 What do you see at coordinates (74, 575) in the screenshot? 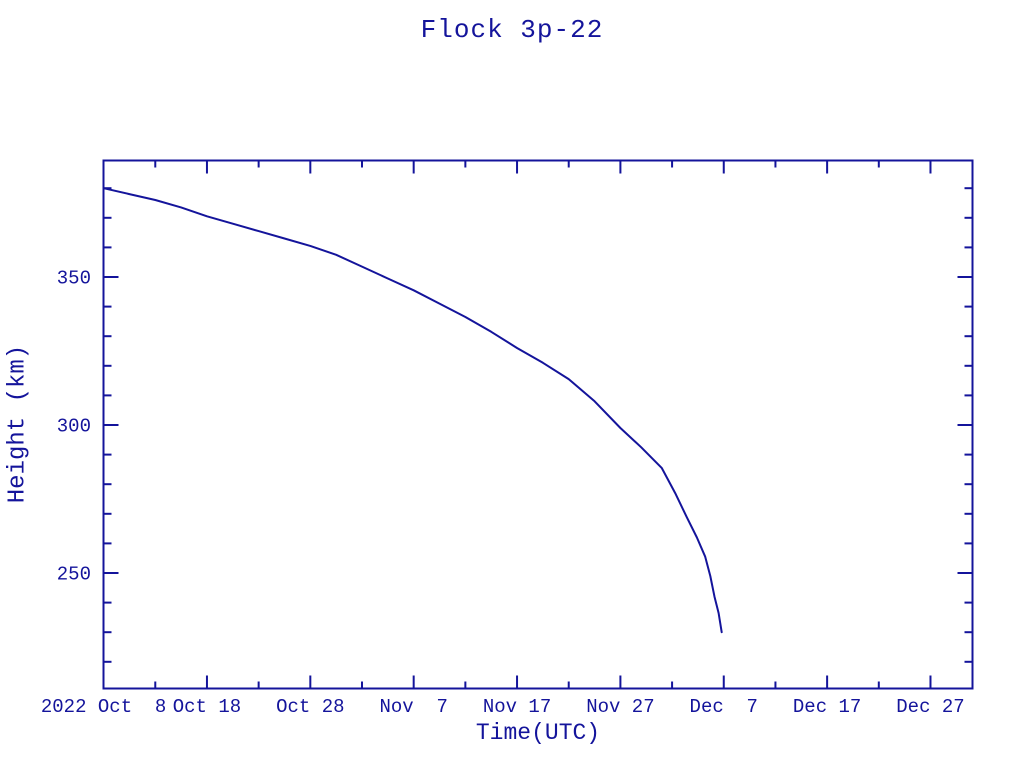
I see `y-tick-label: 250` at bounding box center [74, 575].